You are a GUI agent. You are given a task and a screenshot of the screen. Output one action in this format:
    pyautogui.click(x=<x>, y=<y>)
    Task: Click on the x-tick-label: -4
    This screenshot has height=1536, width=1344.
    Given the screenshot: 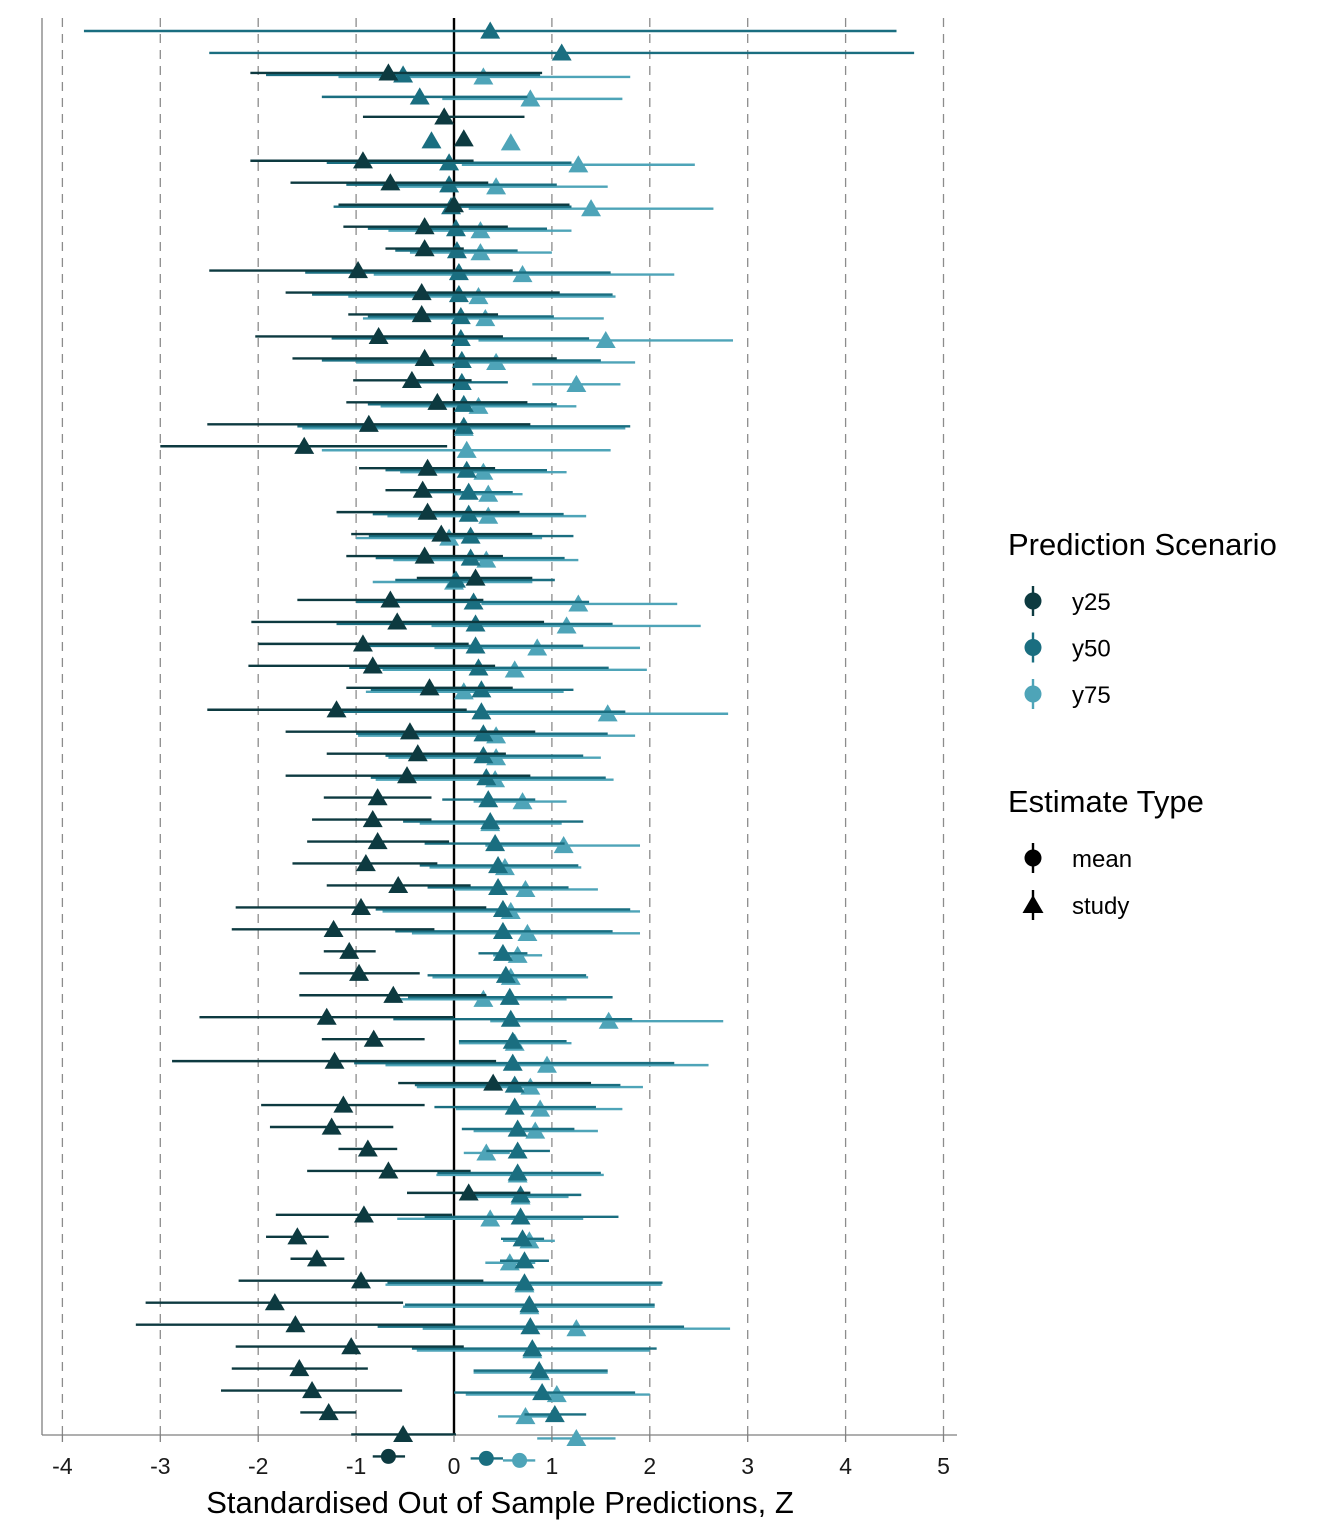 What is the action you would take?
    pyautogui.click(x=62, y=1466)
    